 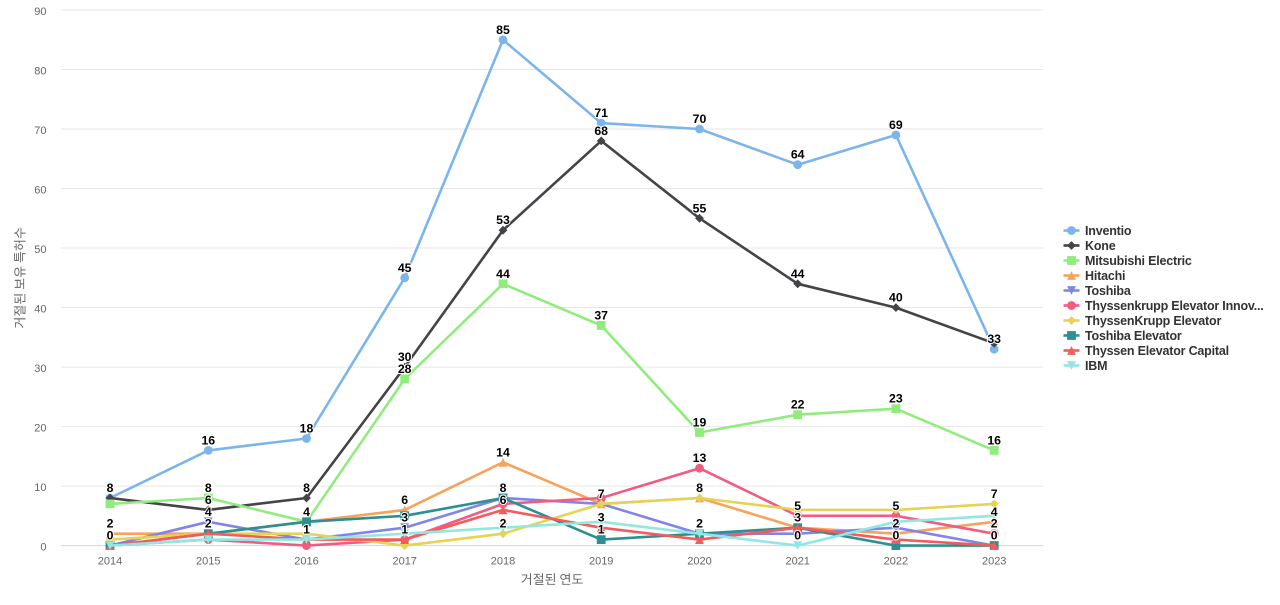 I want to click on svg-text: 19, so click(x=700, y=423).